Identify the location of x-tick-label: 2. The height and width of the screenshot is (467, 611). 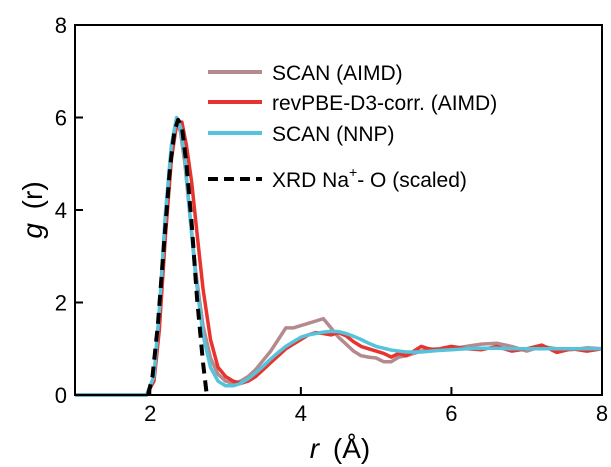
(150, 413).